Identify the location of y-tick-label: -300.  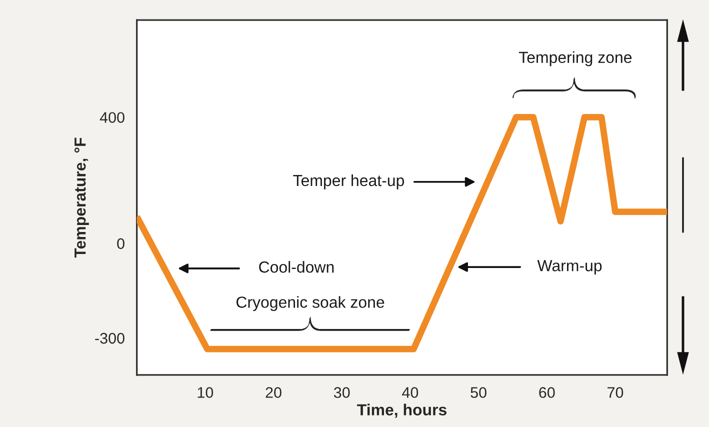
(109, 338).